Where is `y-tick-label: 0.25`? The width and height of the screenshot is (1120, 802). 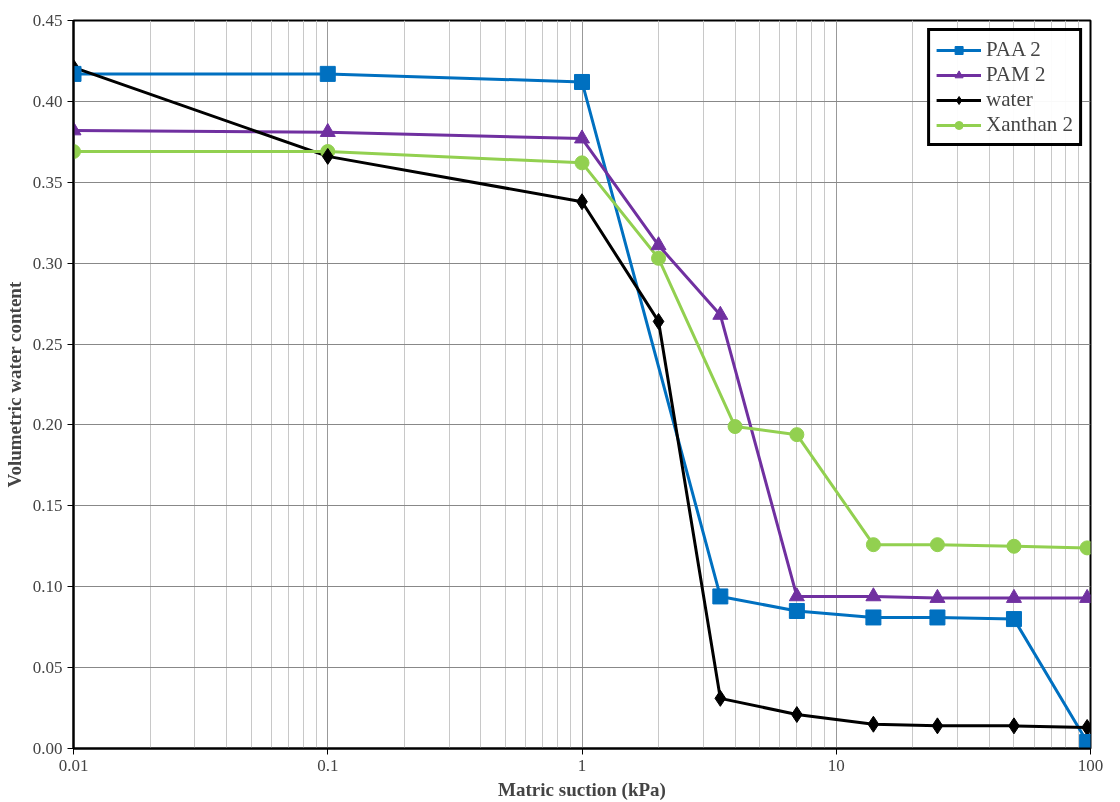
y-tick-label: 0.25 is located at coordinates (47, 344).